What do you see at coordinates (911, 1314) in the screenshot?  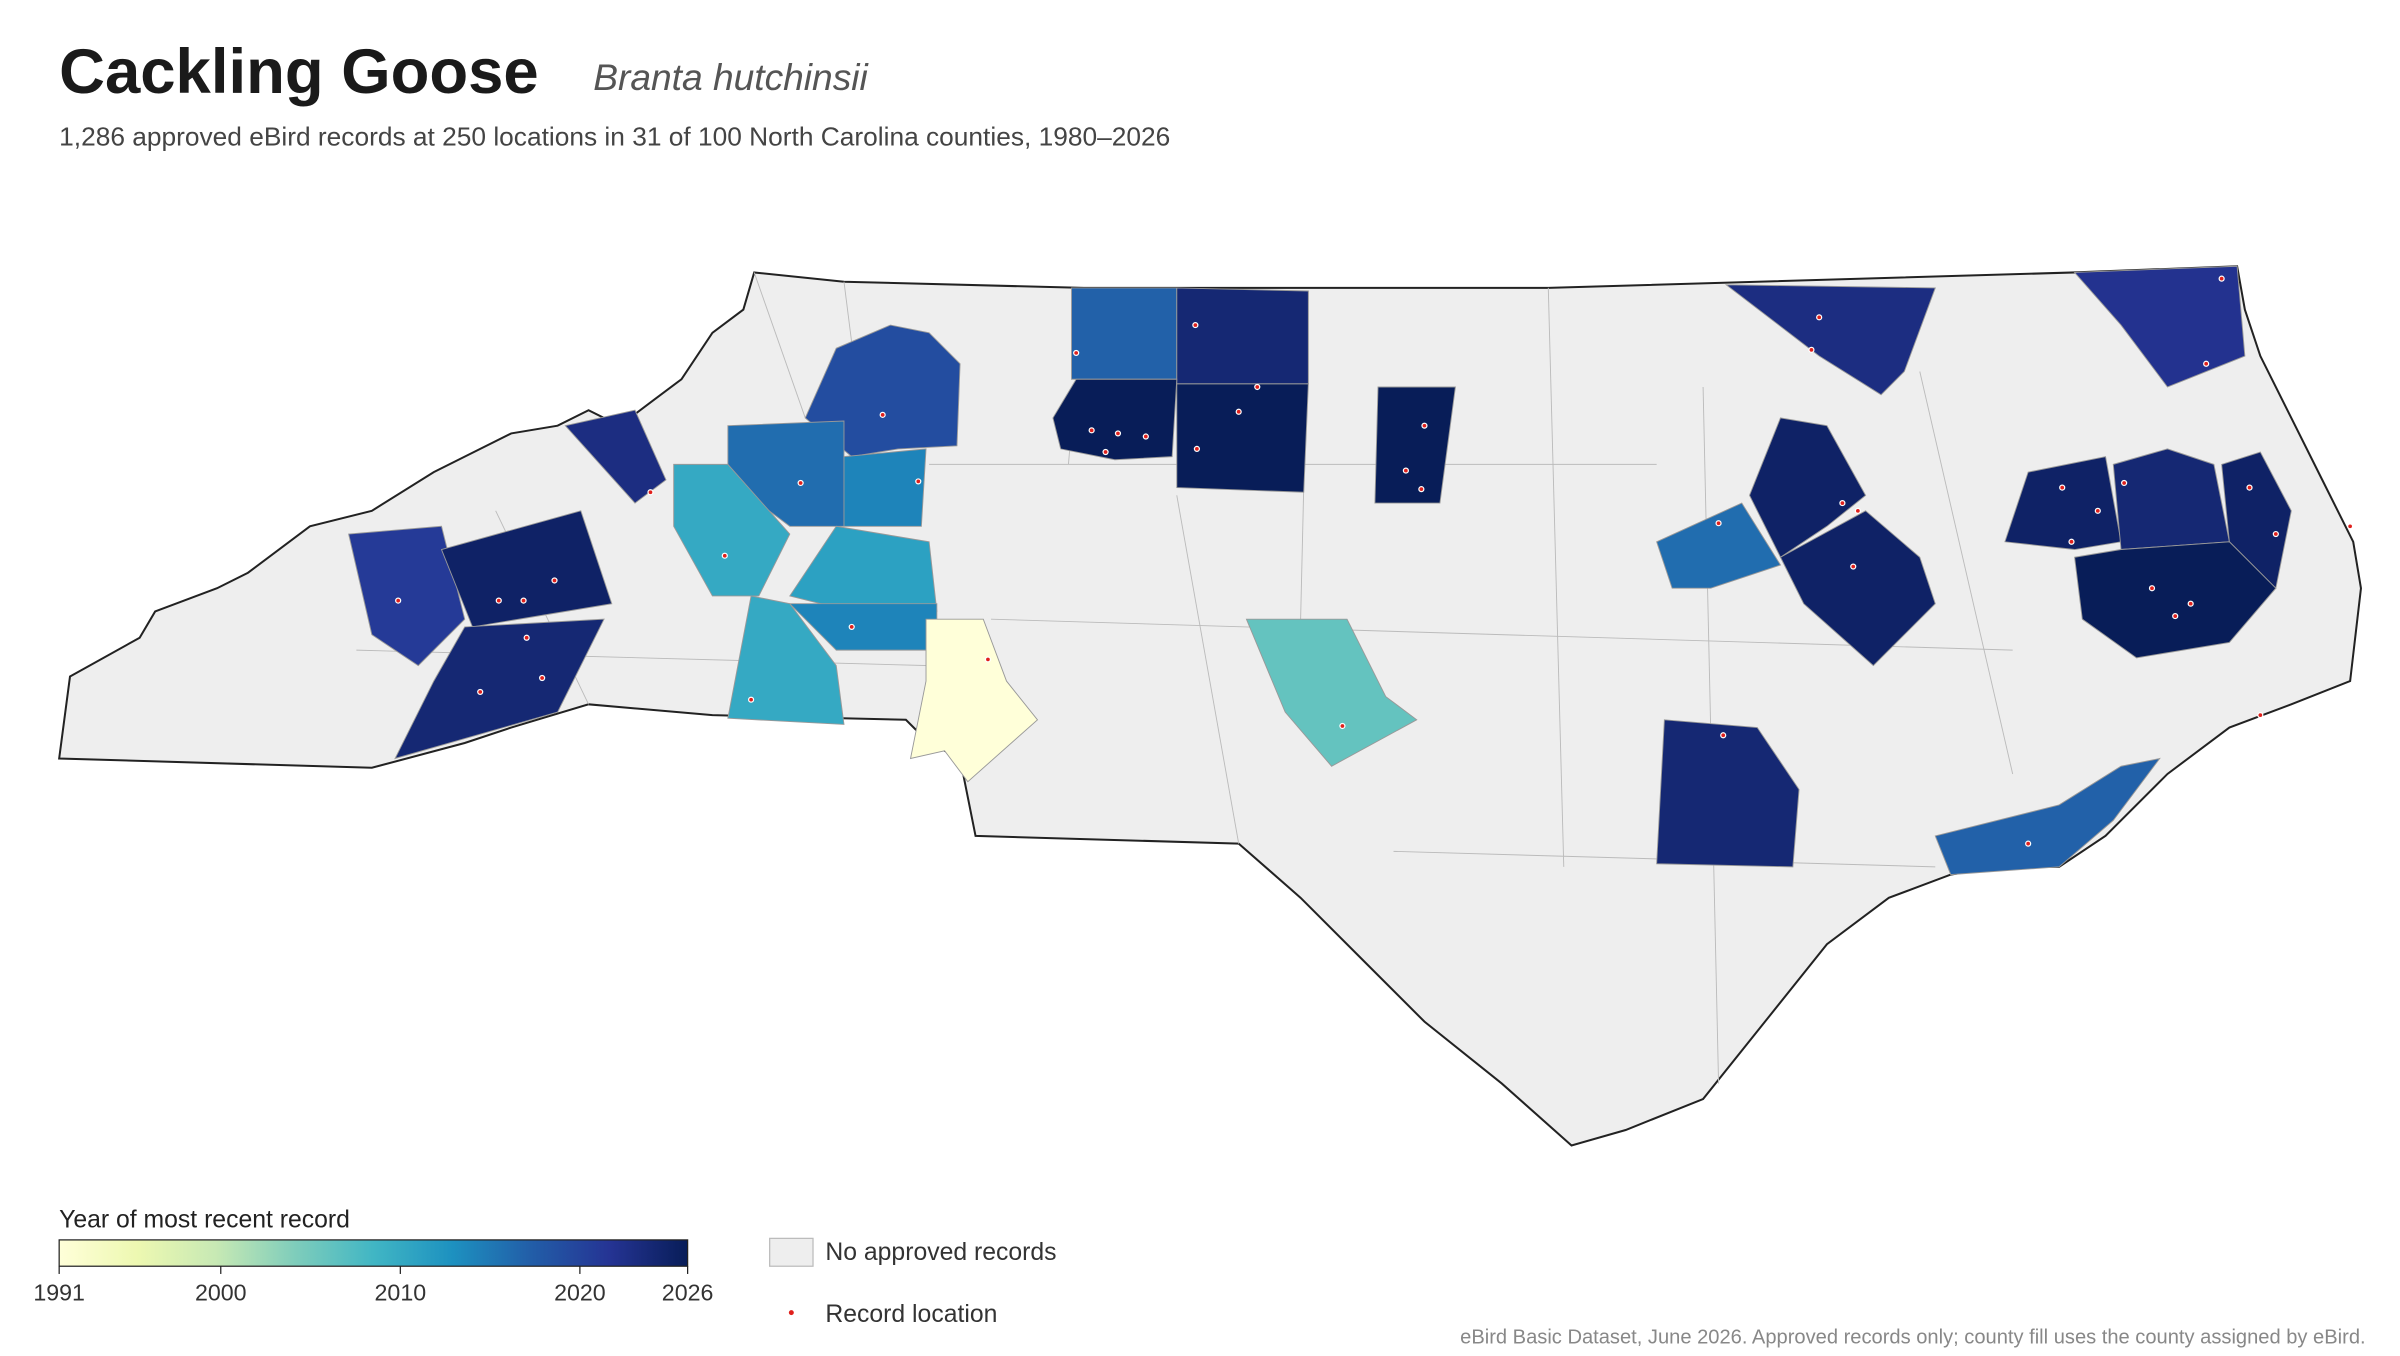 I see `record-label: Record location` at bounding box center [911, 1314].